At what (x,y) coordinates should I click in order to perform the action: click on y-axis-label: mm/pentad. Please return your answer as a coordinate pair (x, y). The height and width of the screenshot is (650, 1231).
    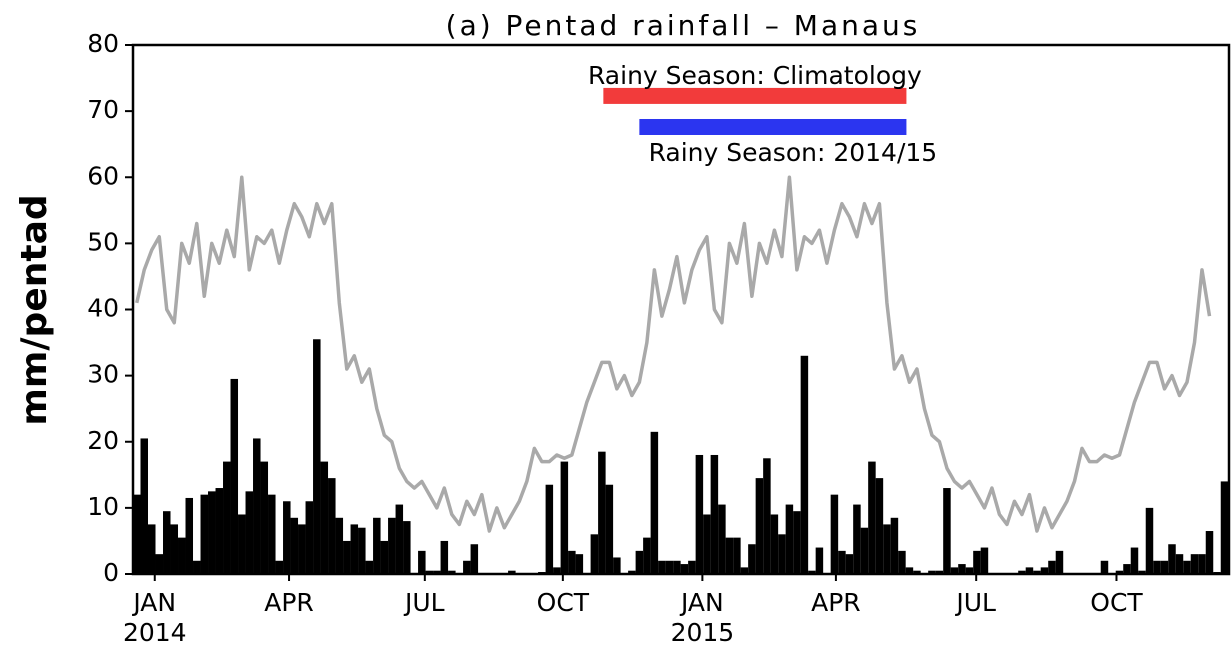
    Looking at the image, I should click on (34, 309).